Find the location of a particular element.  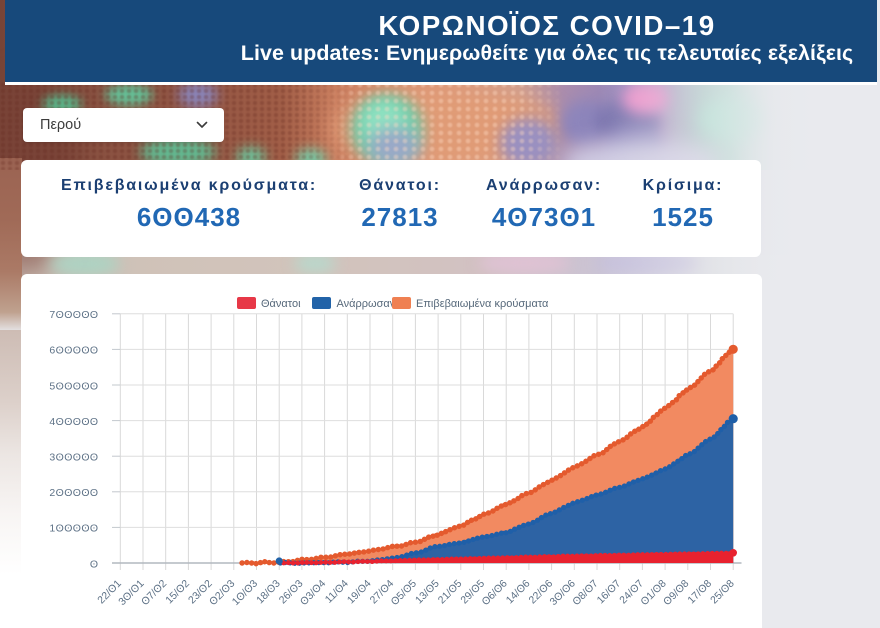

svg-text: 2ʘʘʘʘʘ is located at coordinates (73, 493).